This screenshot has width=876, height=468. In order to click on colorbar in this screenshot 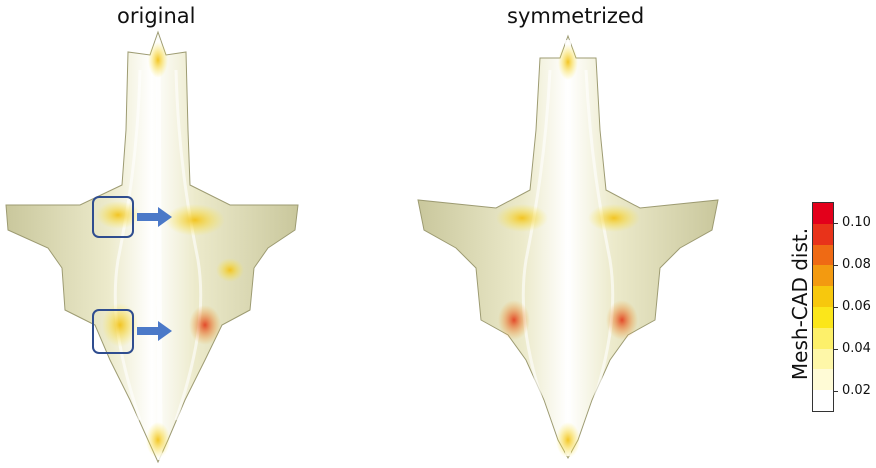, I will do `click(823, 307)`.